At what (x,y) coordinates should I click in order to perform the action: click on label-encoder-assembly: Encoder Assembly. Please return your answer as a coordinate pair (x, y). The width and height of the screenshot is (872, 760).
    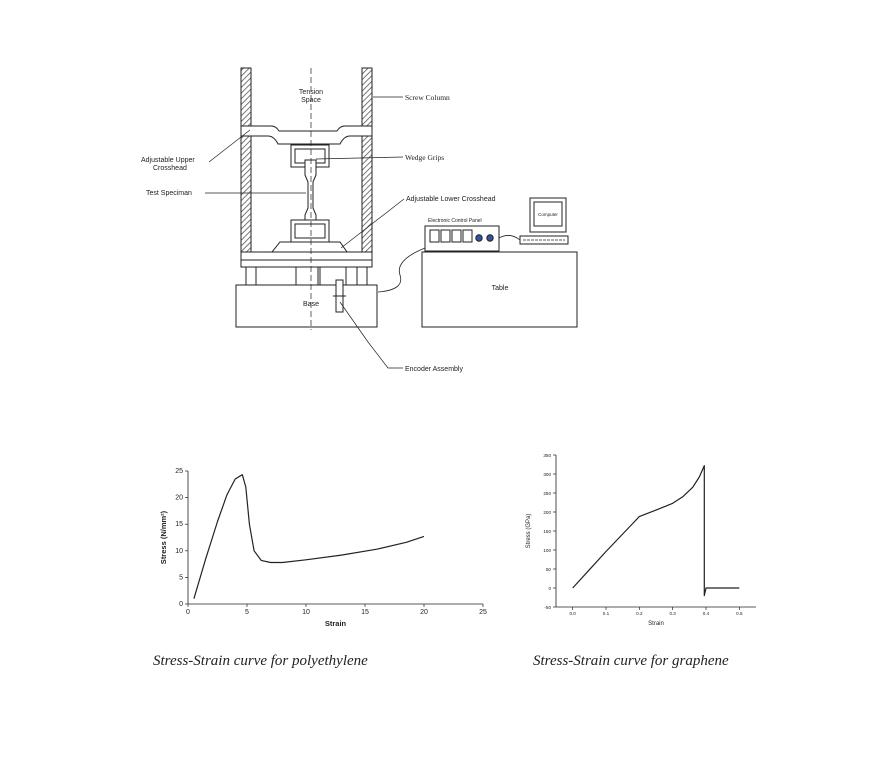
    Looking at the image, I should click on (434, 369).